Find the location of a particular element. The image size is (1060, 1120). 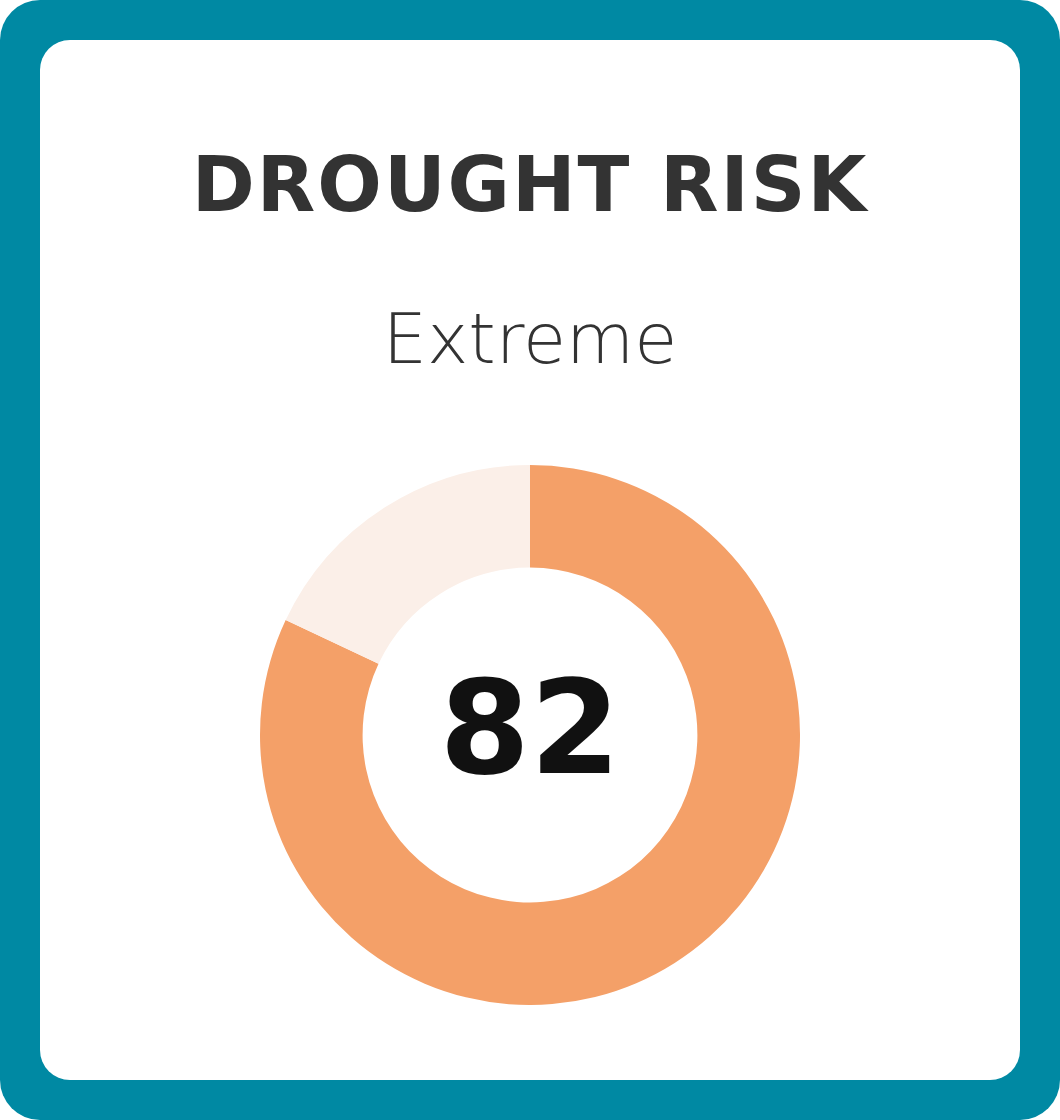

chart-title: DROUGHT RISK is located at coordinates (530, 184).